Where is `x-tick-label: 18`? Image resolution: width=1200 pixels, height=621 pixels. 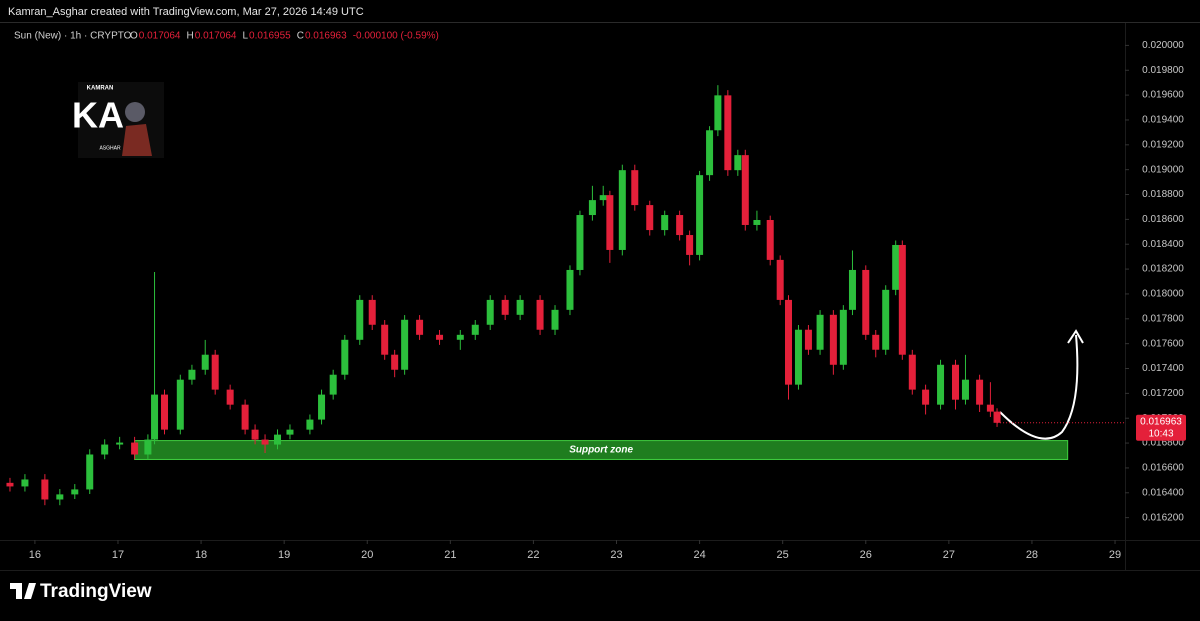
x-tick-label: 18 is located at coordinates (201, 555).